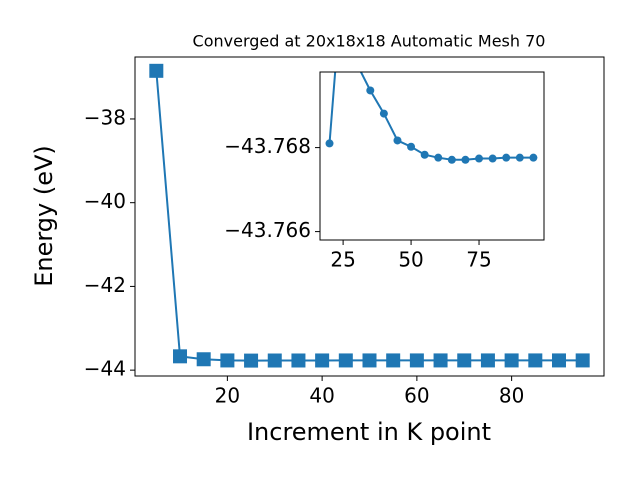 The height and width of the screenshot is (480, 640). What do you see at coordinates (105, 285) in the screenshot?
I see `y-tick-label: −42` at bounding box center [105, 285].